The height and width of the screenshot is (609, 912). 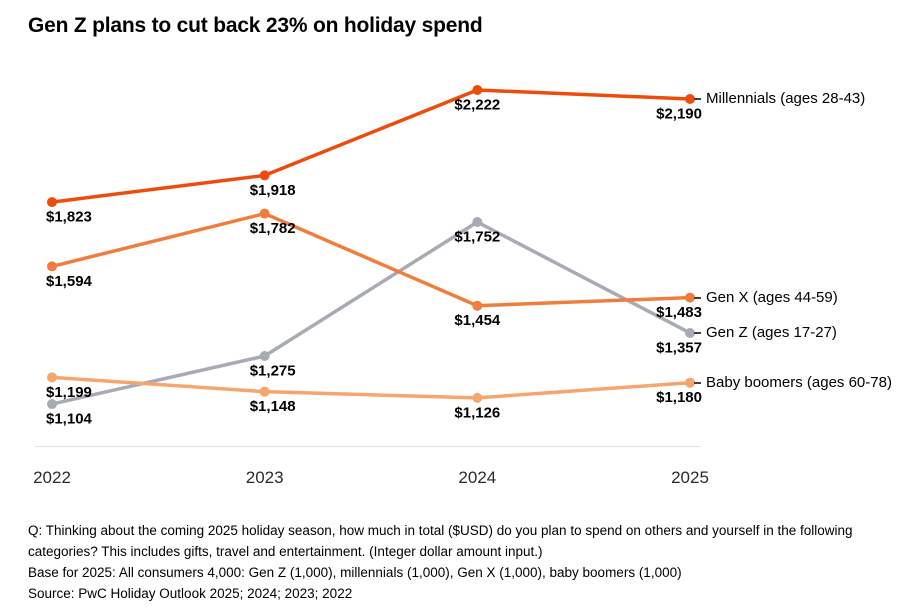 What do you see at coordinates (477, 237) in the screenshot?
I see `data-point-label: $1,752` at bounding box center [477, 237].